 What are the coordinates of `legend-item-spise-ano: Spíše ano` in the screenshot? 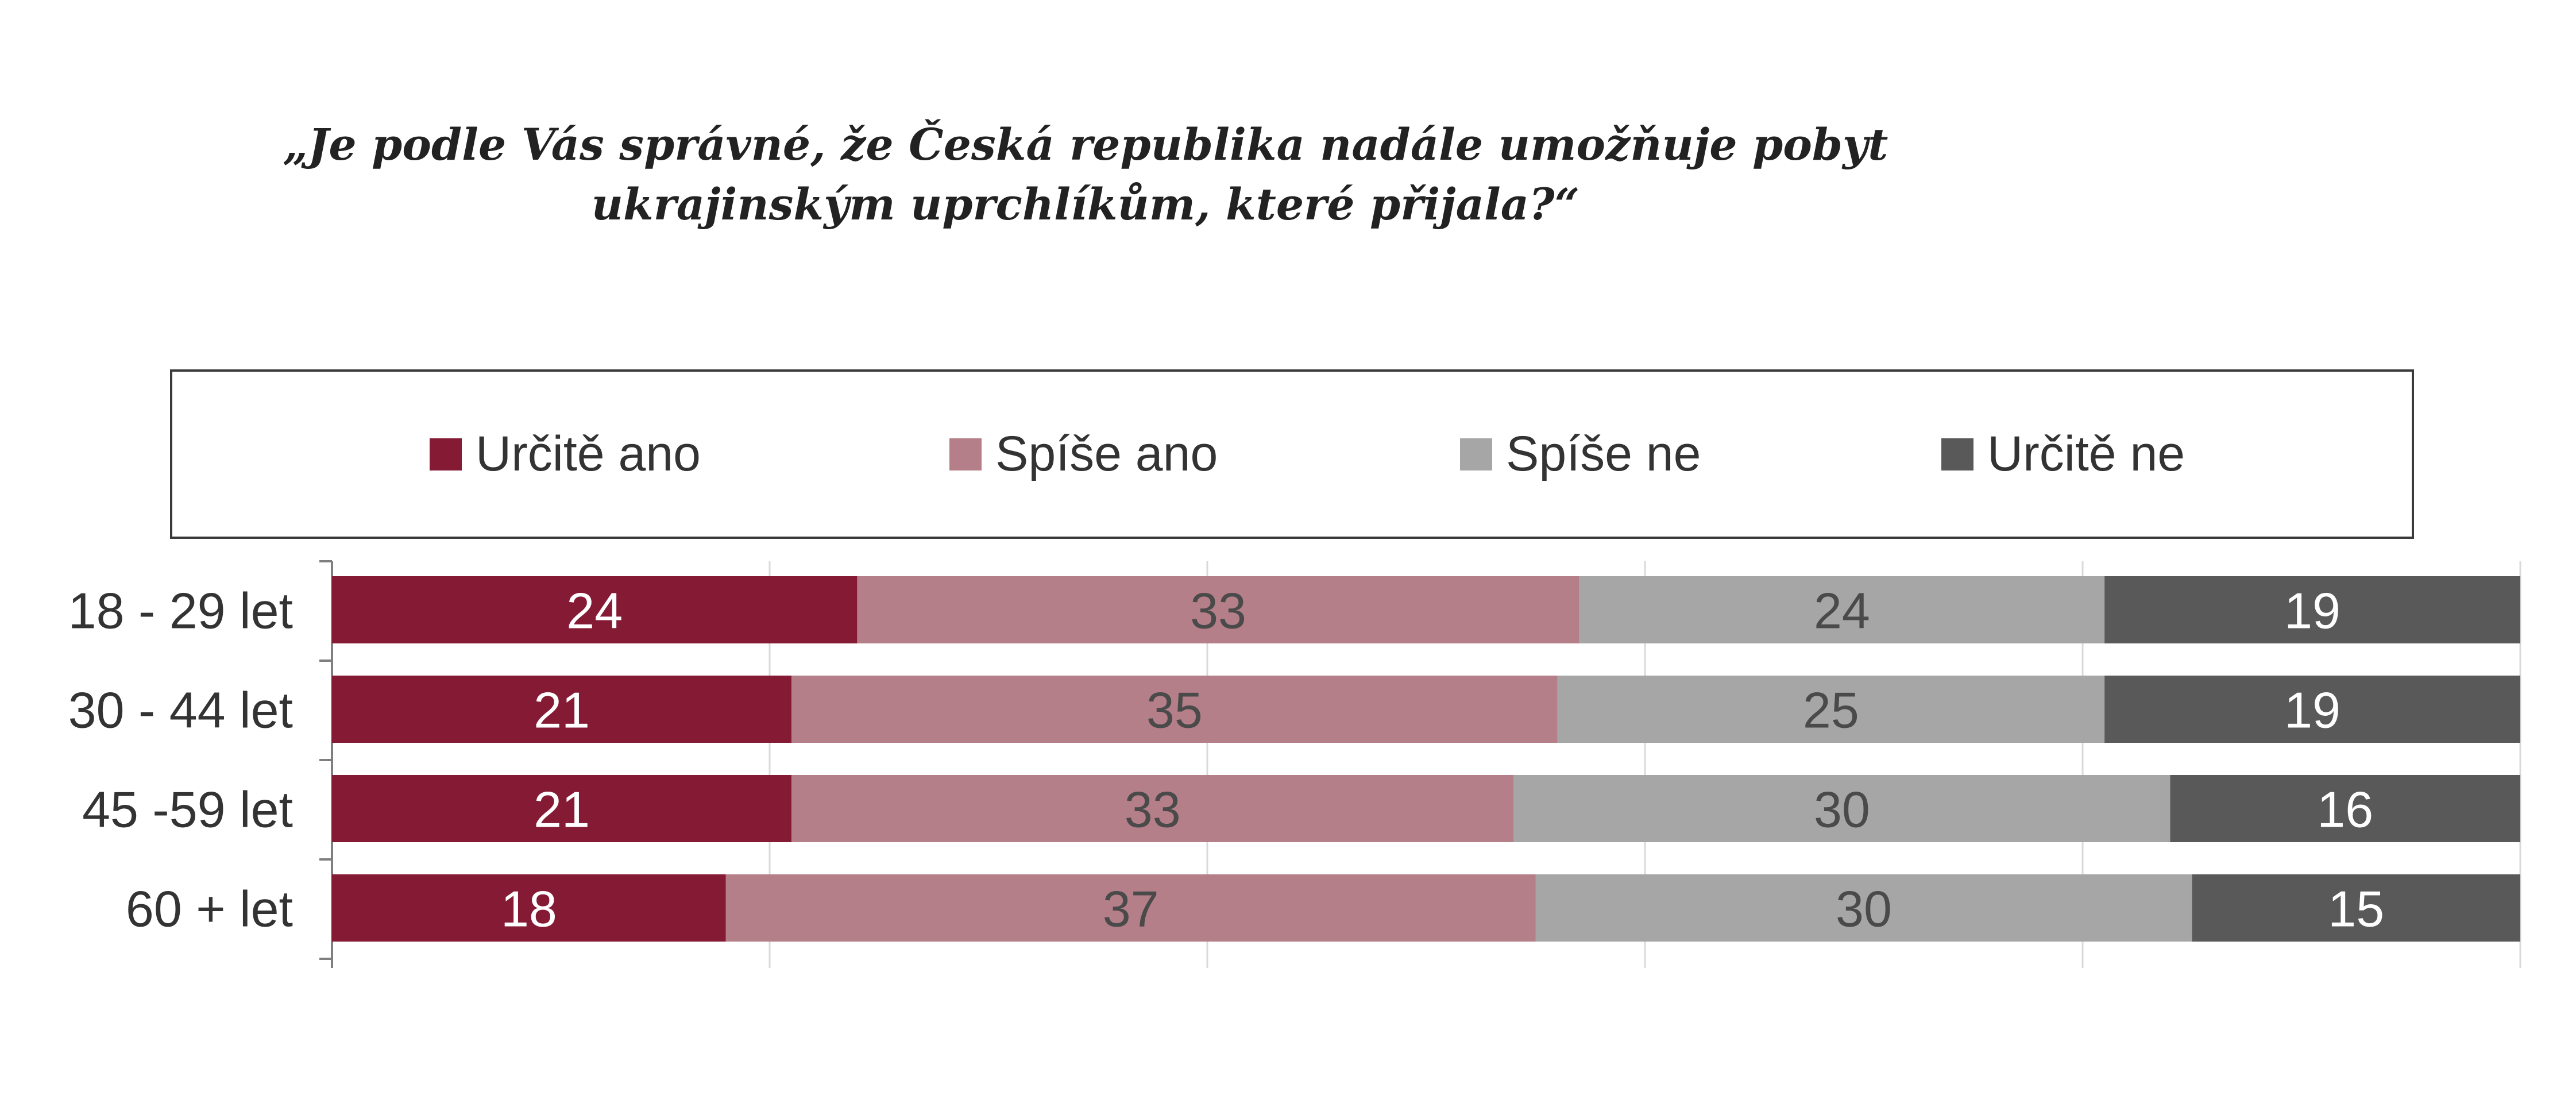 It's located at (1083, 454).